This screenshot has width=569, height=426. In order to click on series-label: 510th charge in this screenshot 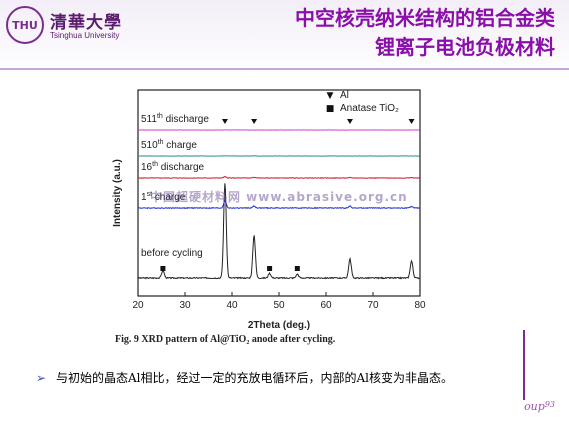, I will do `click(169, 145)`.